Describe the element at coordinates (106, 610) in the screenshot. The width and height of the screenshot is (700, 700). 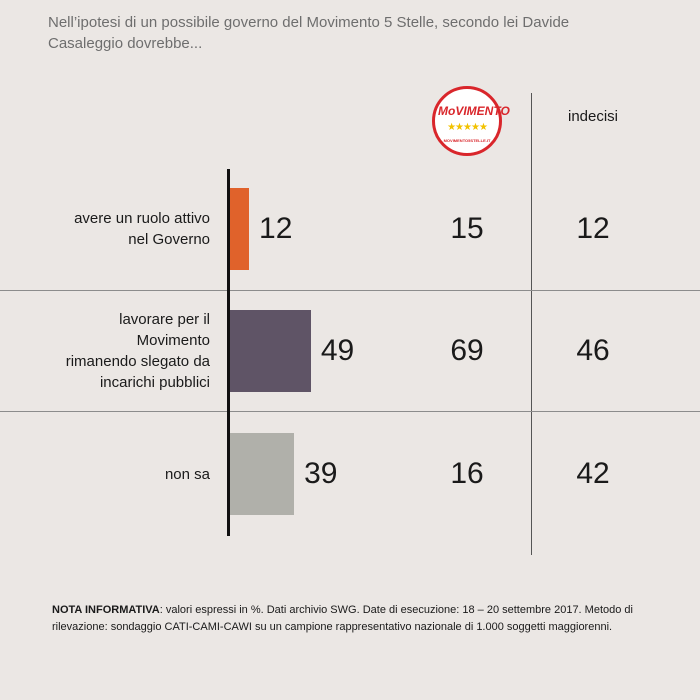
I see `footnote-label: NOTA INFORMATIVA` at that location.